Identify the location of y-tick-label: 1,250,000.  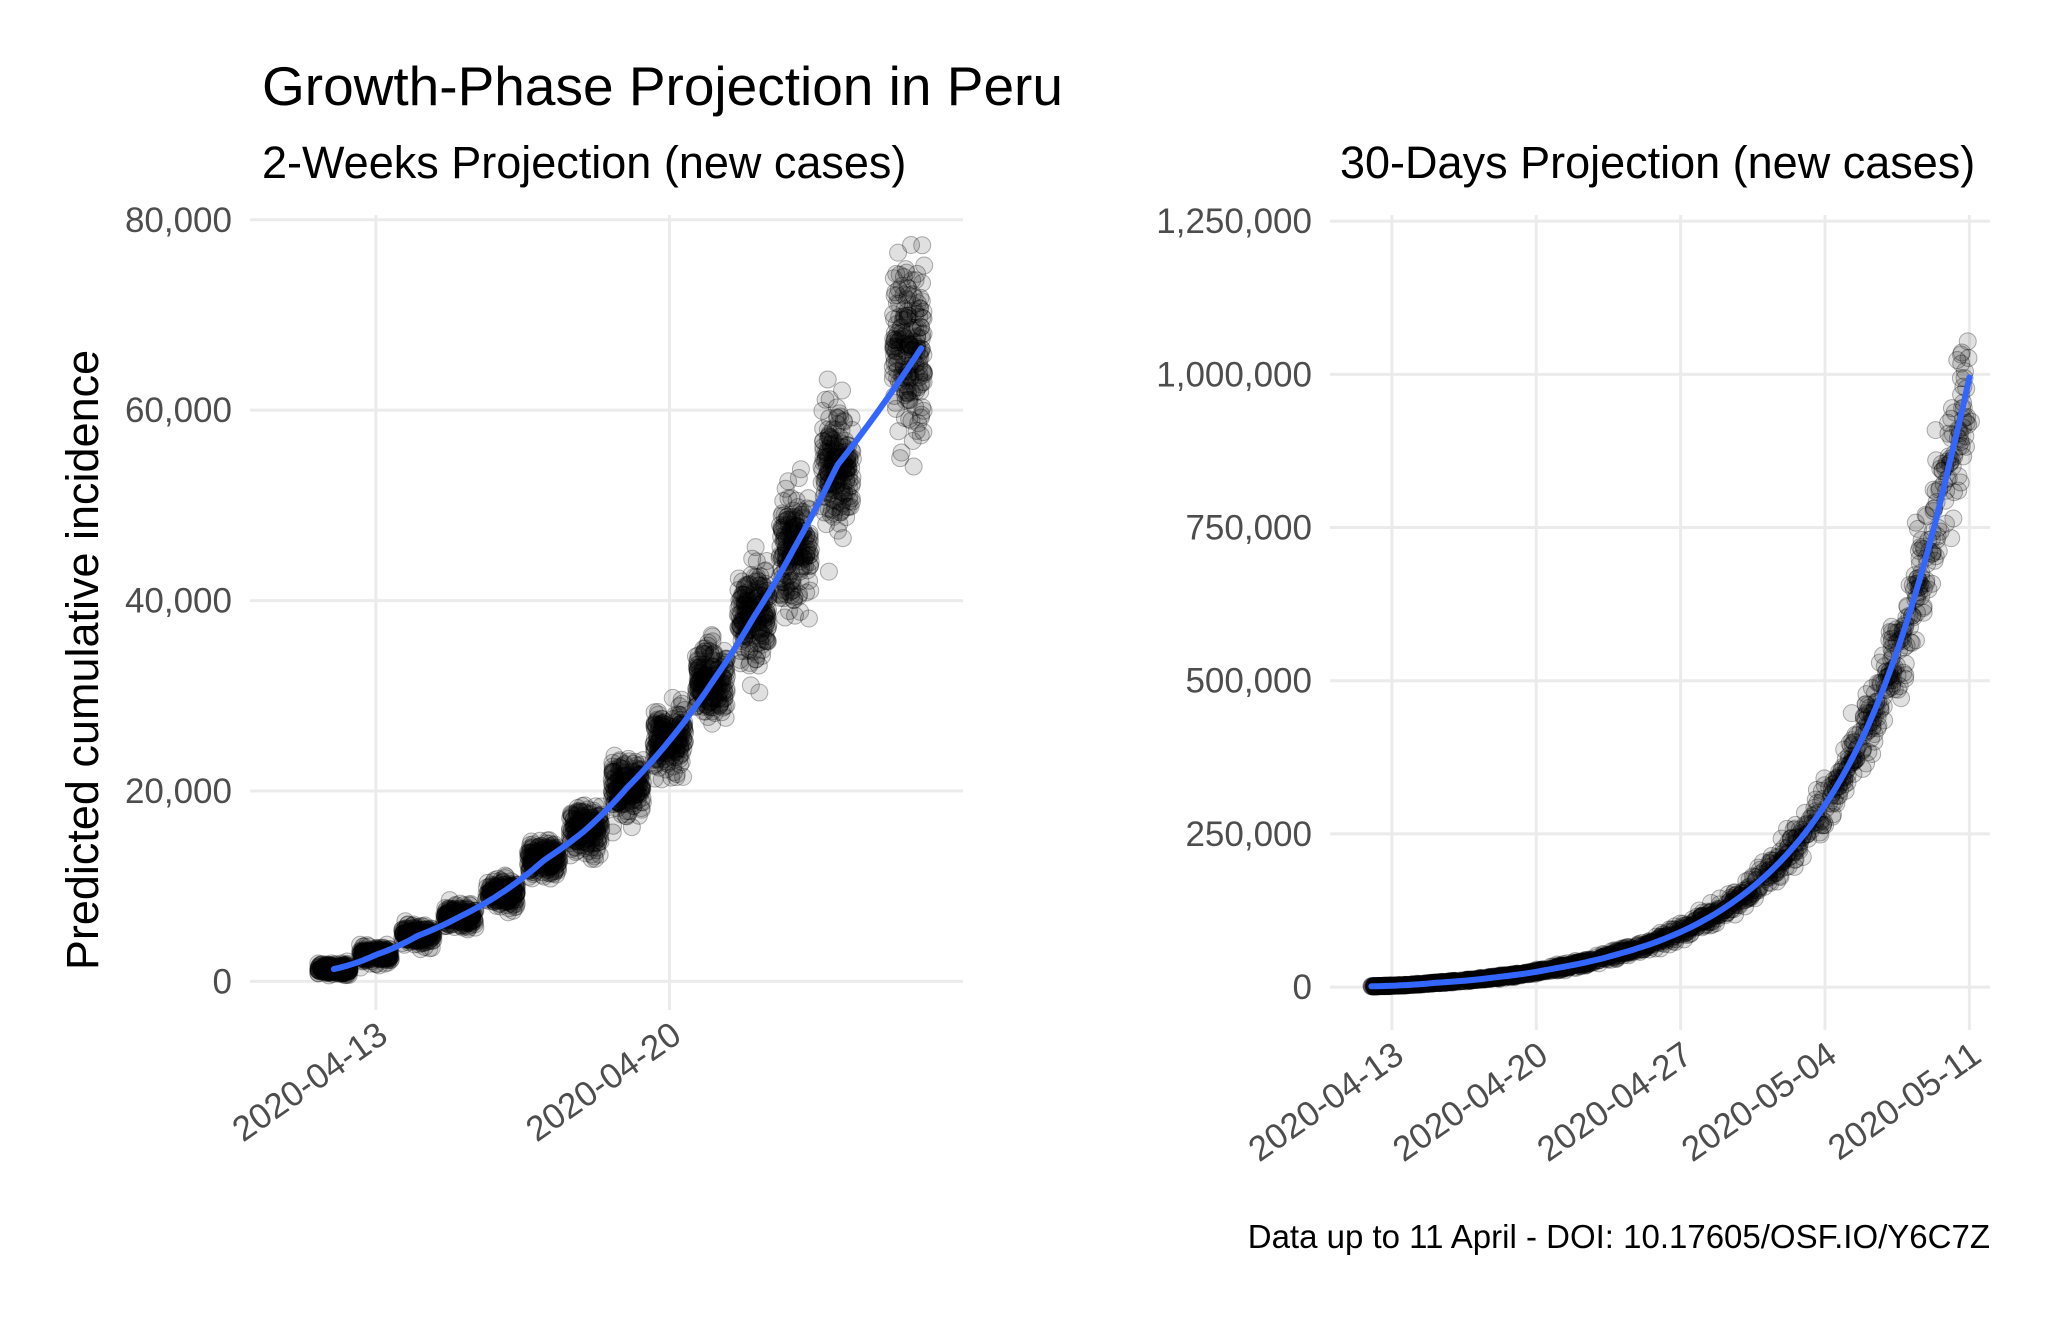
(1234, 221).